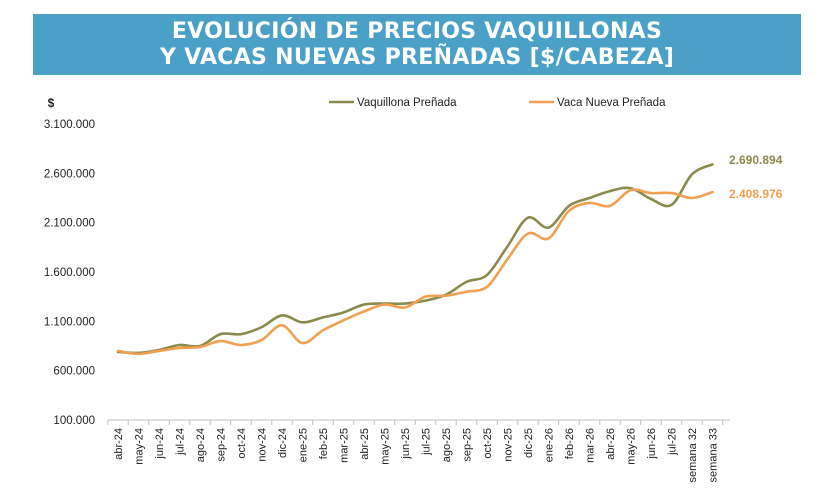  What do you see at coordinates (632, 446) in the screenshot?
I see `x-tick-label: may-26` at bounding box center [632, 446].